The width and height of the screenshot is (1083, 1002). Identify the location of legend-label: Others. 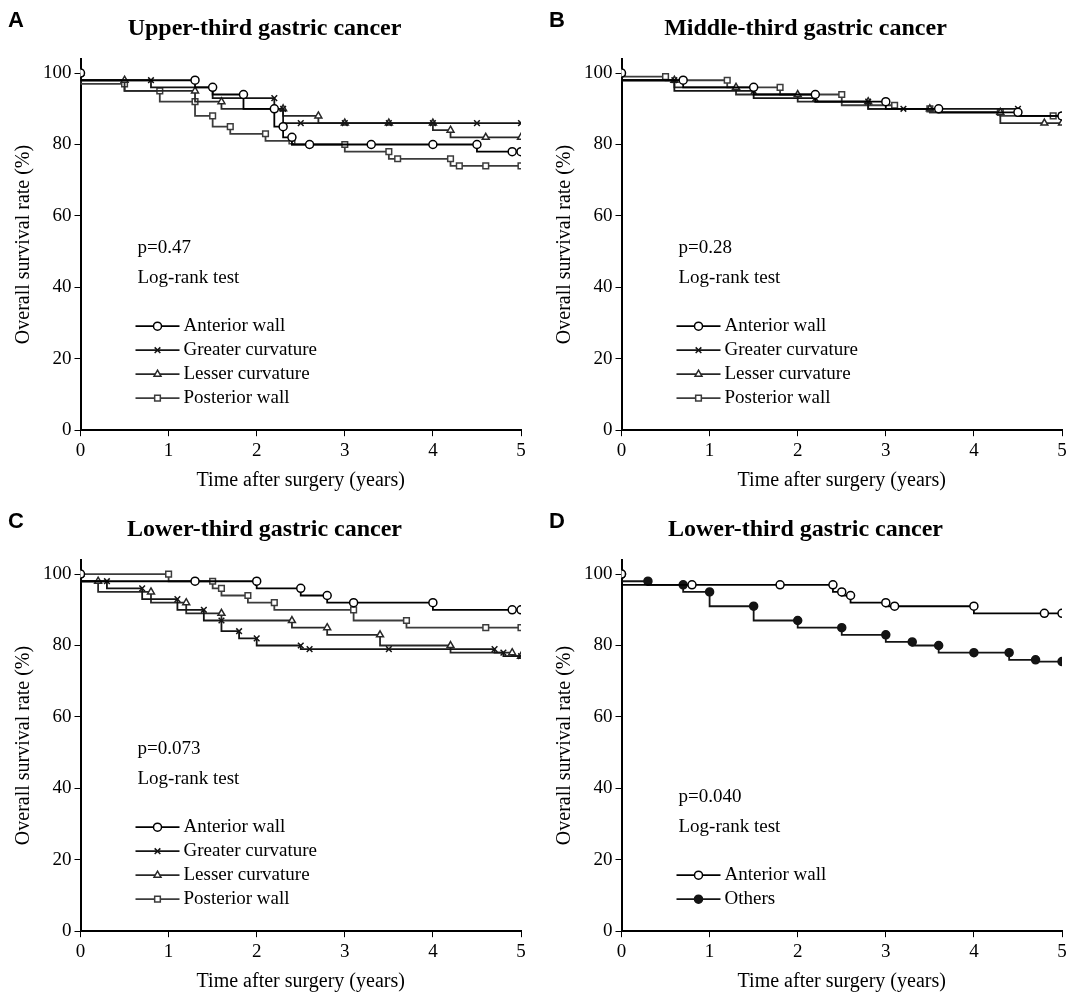
(750, 898).